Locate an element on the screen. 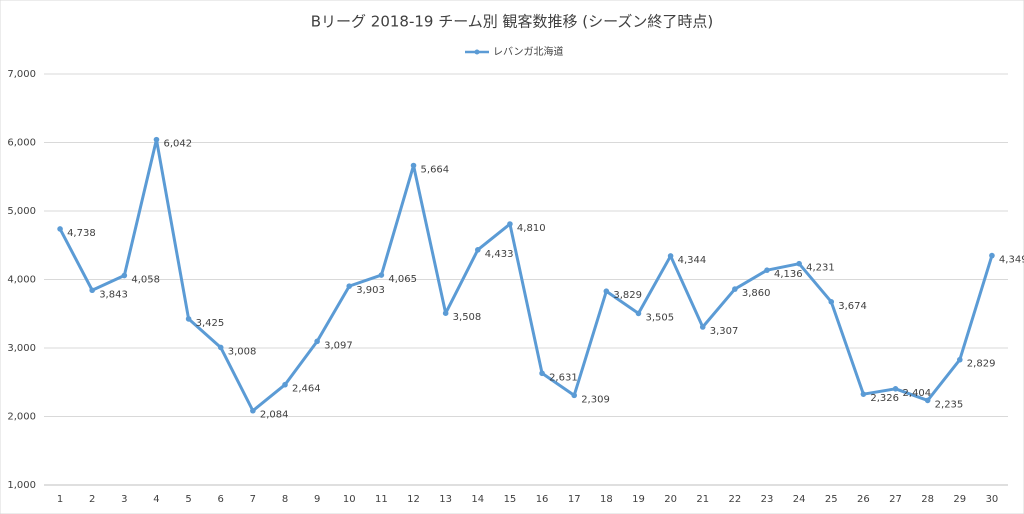  data-label: 2,404 is located at coordinates (917, 393).